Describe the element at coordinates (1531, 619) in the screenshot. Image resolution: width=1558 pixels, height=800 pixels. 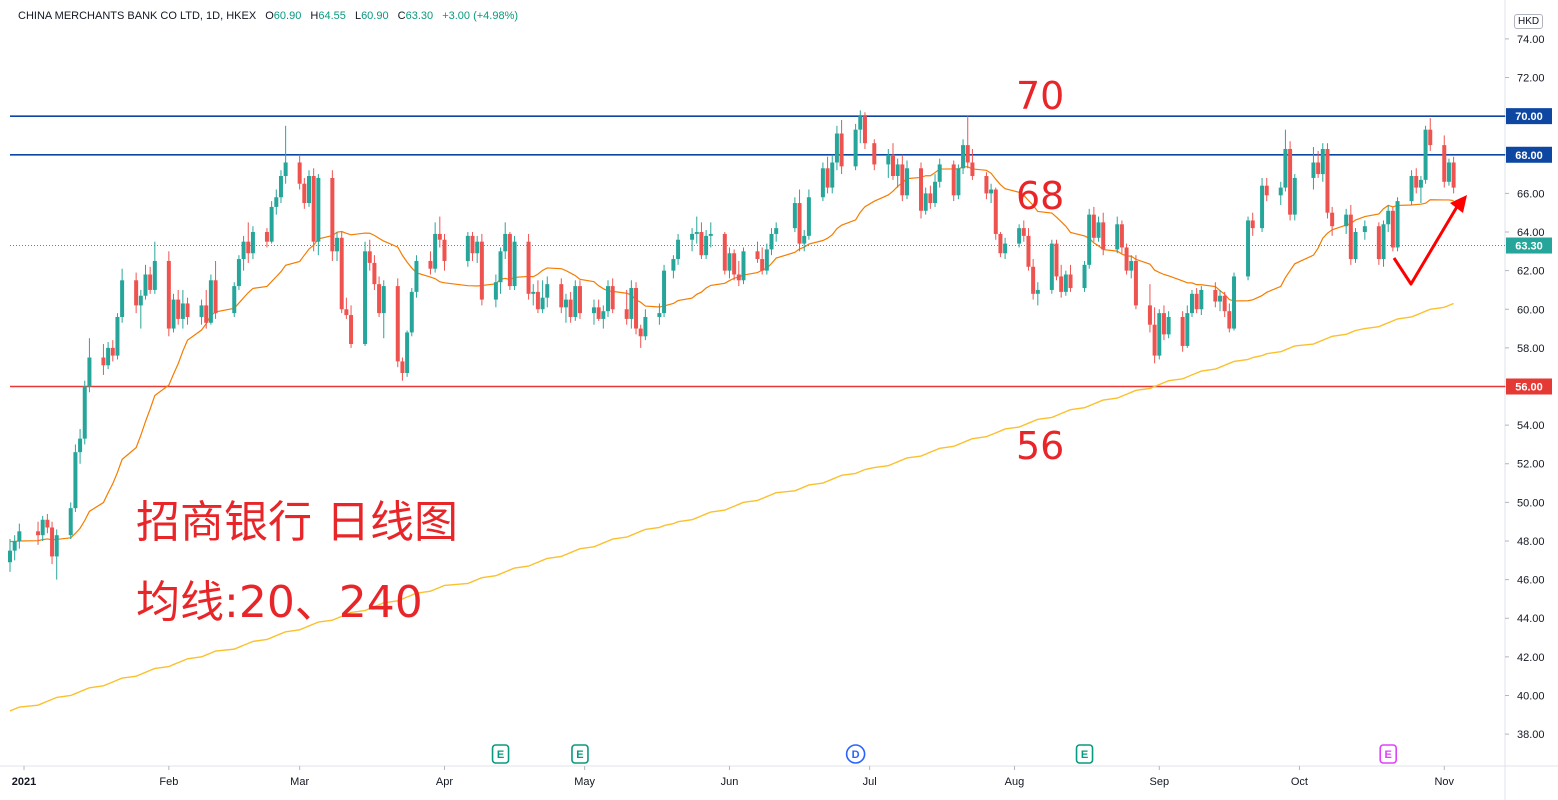
I see `price-tick-label: 44.00` at that location.